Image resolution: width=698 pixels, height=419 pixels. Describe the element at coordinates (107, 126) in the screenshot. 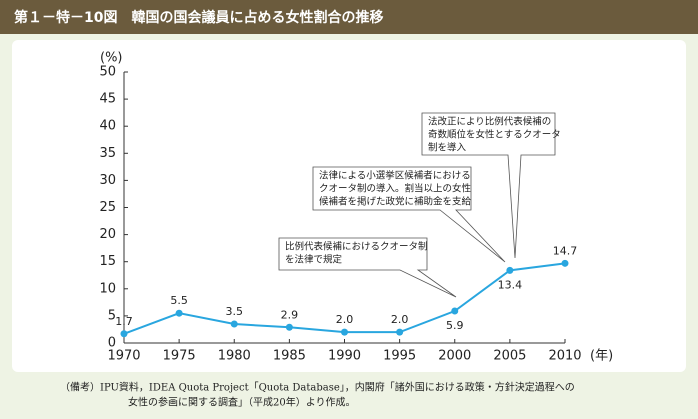

I see `y-tick-label: 40` at that location.